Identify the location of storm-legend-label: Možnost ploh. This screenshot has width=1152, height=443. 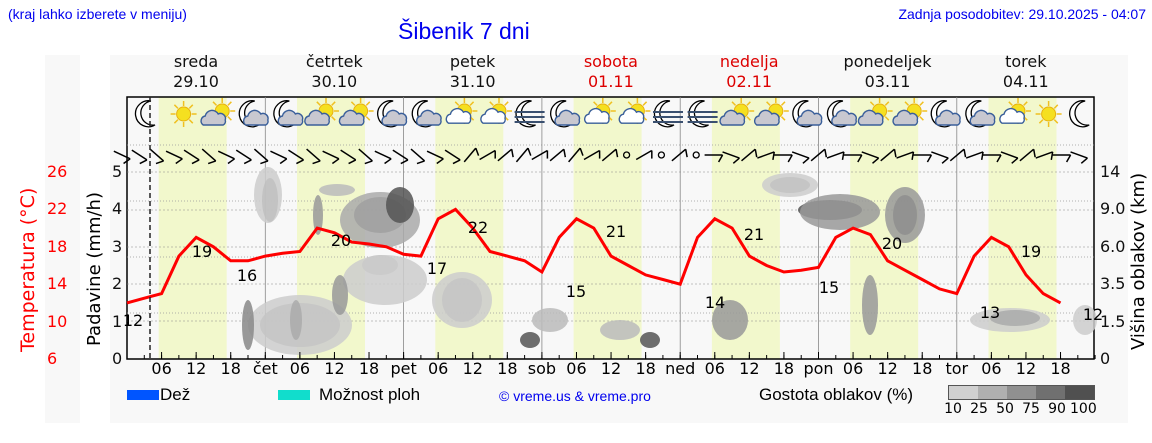
(370, 394).